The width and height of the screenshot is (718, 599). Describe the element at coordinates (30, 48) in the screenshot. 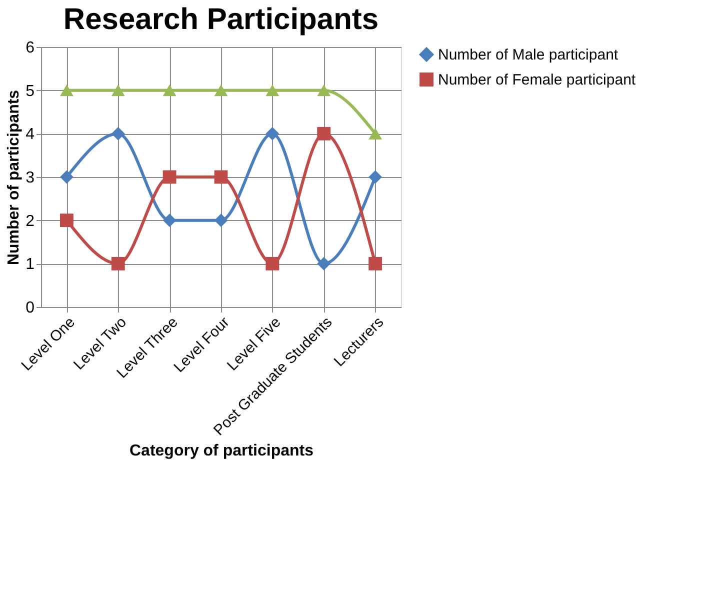

I see `y-tick-label: 6` at that location.